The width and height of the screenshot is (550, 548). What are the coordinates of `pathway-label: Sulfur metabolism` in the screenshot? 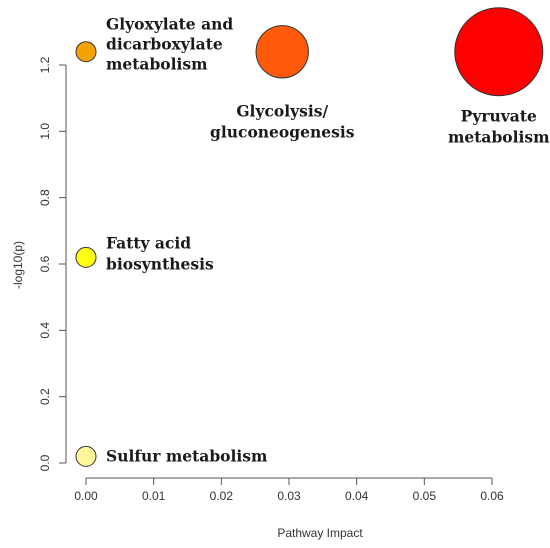 It's located at (187, 455).